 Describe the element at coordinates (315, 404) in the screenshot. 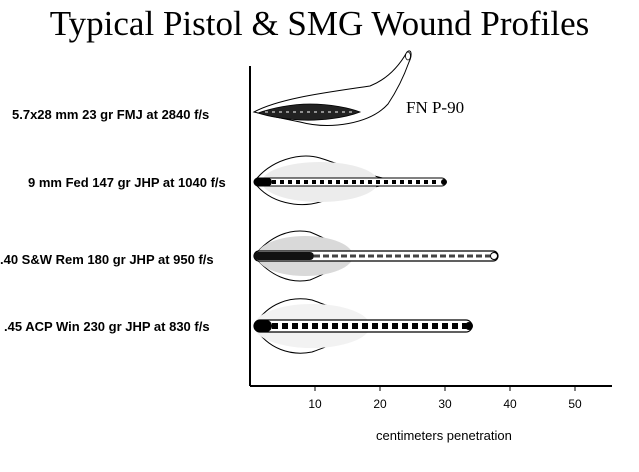

I see `x-tick-label-10: 10` at that location.